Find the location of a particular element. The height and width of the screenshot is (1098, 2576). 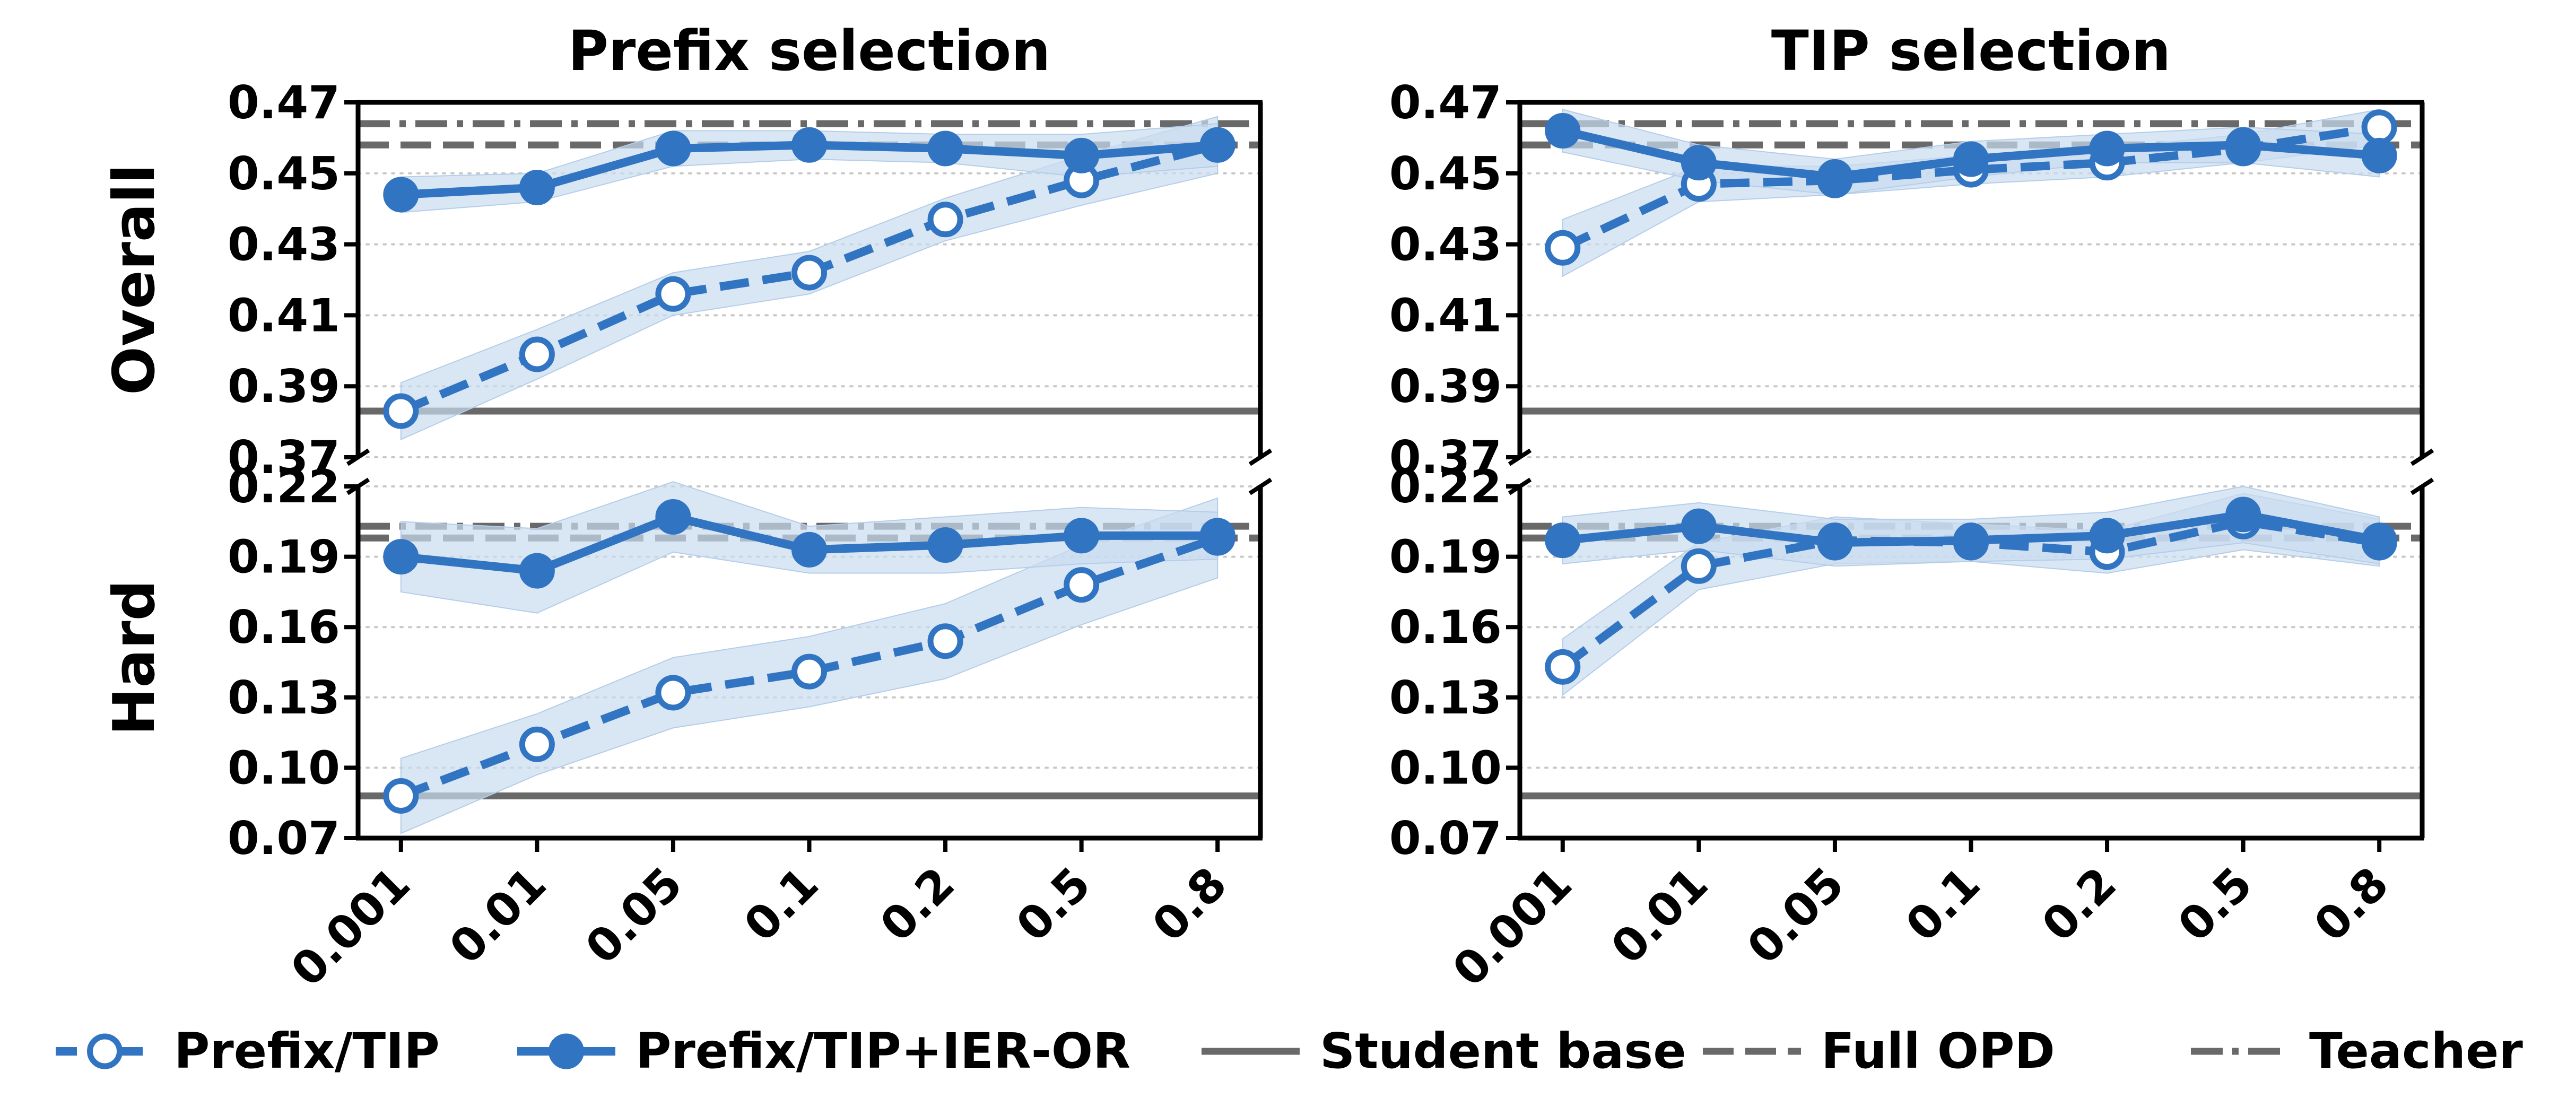

legend-item-student-base: Student base is located at coordinates (1444, 1051).